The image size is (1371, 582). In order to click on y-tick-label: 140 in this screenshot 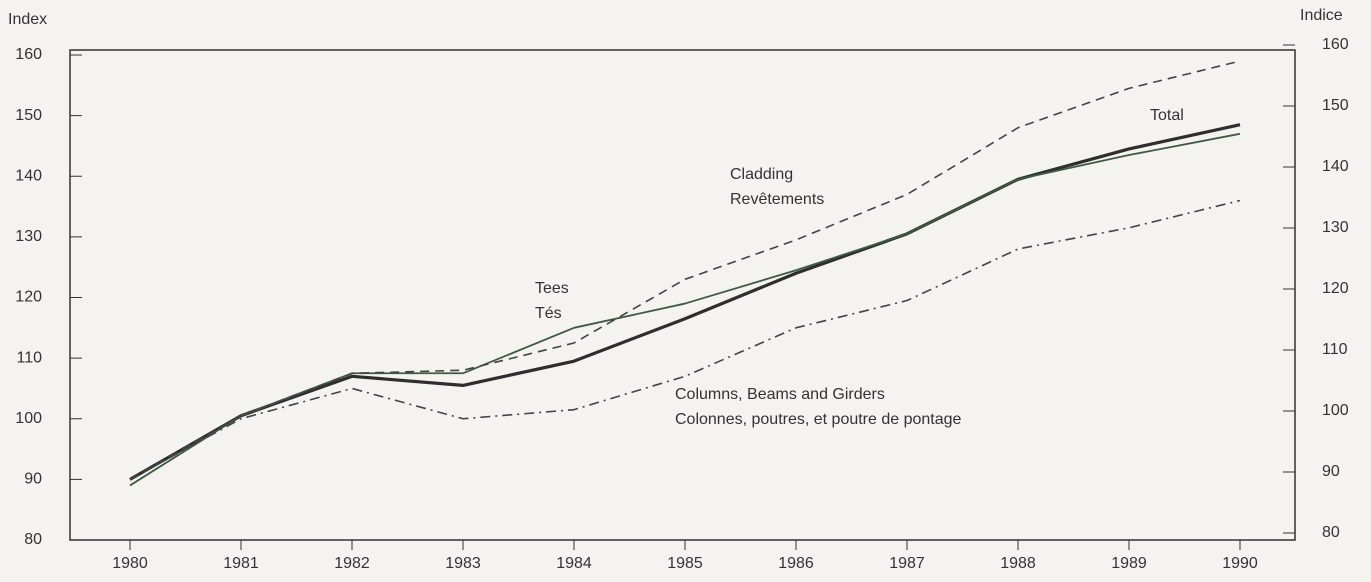, I will do `click(28, 175)`.